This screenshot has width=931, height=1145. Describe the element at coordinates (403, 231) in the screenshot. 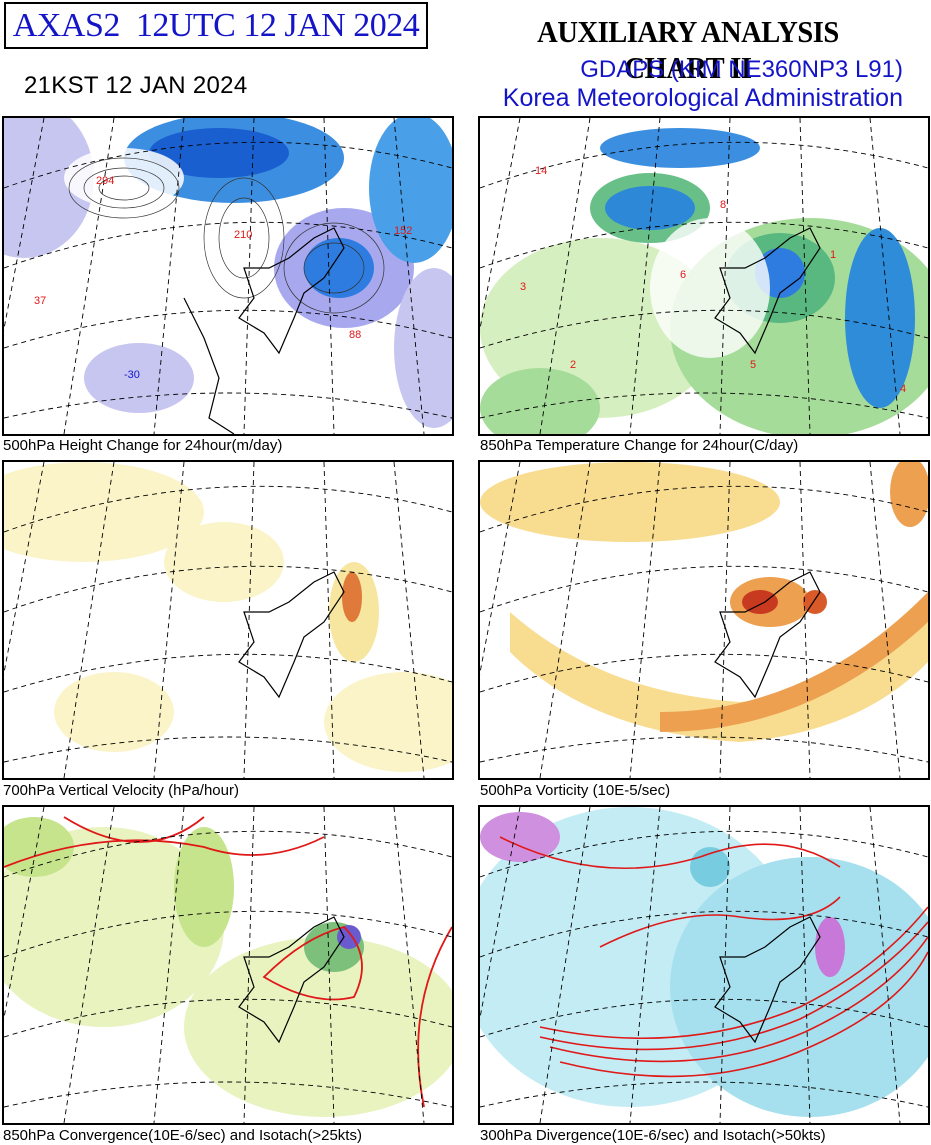

I see `svg-text: 152` at that location.